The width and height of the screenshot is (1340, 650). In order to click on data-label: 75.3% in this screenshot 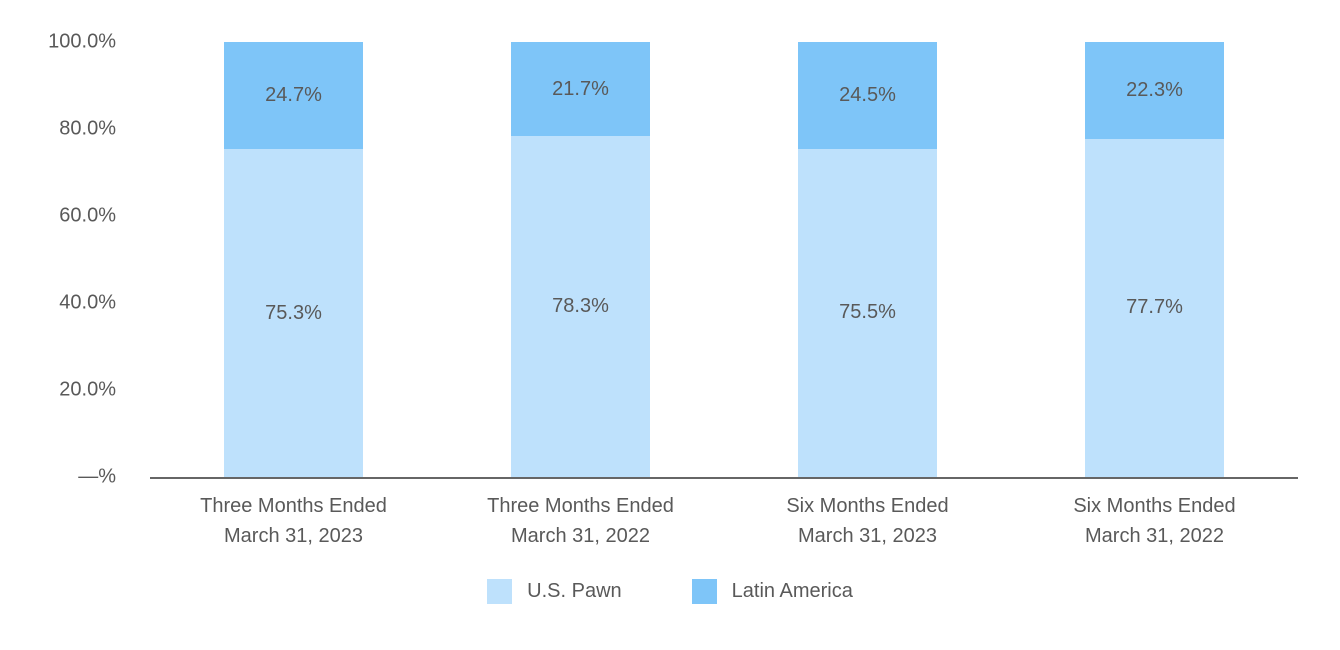, I will do `click(293, 312)`.